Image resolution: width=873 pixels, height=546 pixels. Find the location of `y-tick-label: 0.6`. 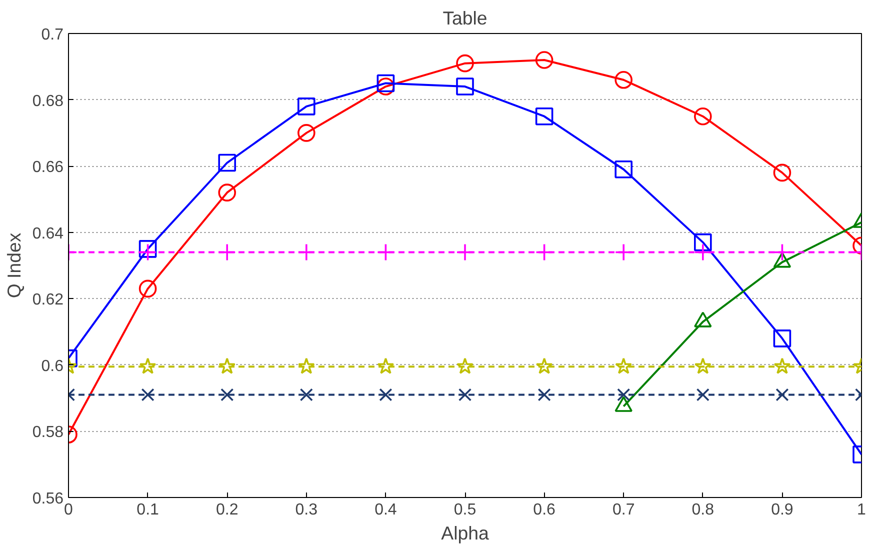

y-tick-label: 0.6 is located at coordinates (52, 366).